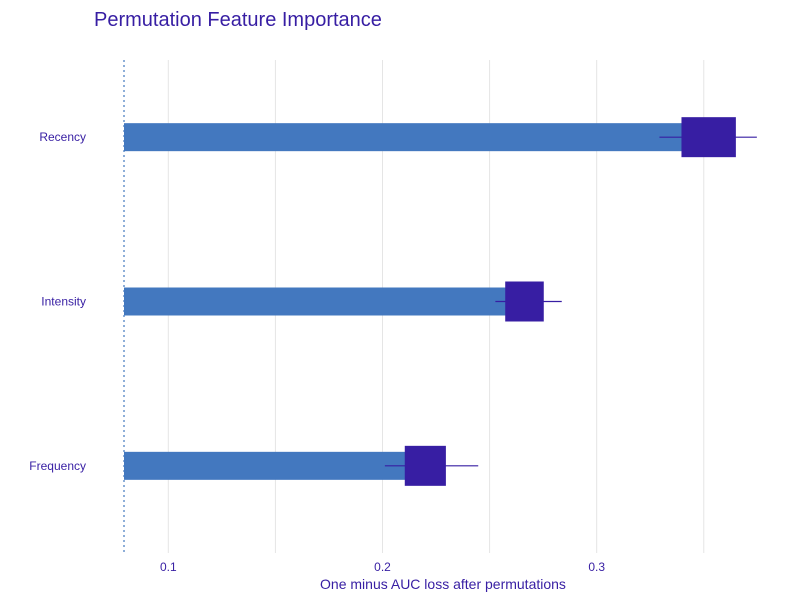 Image resolution: width=800 pixels, height=600 pixels. What do you see at coordinates (524, 301) in the screenshot?
I see `box-intensity` at bounding box center [524, 301].